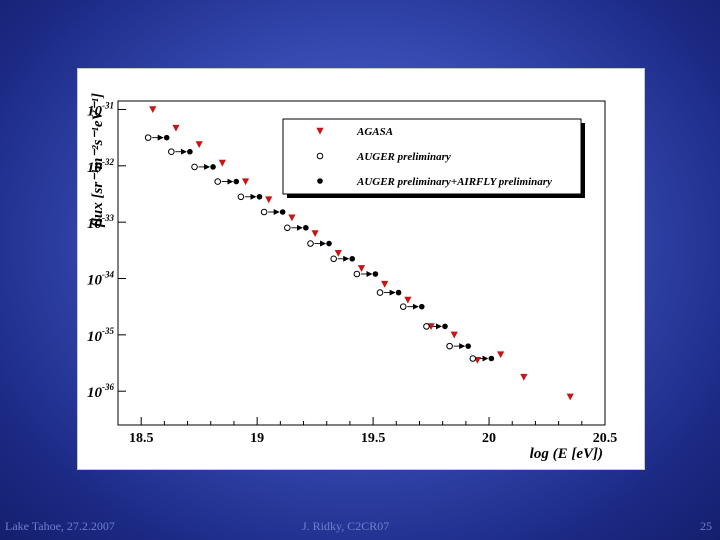 This screenshot has height=540, width=720. I want to click on legend-box, so click(432, 156).